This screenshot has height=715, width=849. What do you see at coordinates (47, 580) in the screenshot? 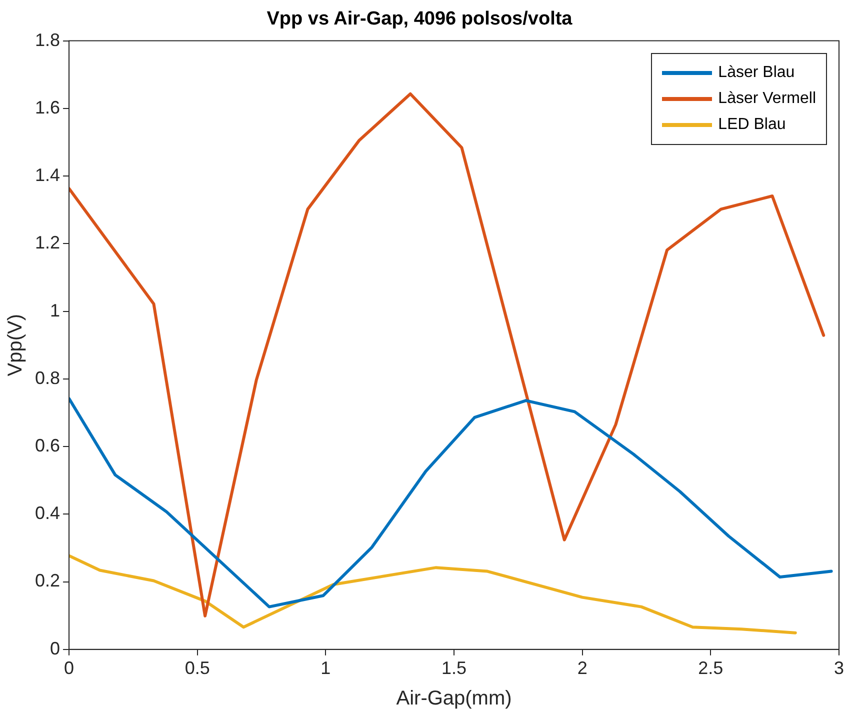
I see `y-tick-label: 0.2` at bounding box center [47, 580].